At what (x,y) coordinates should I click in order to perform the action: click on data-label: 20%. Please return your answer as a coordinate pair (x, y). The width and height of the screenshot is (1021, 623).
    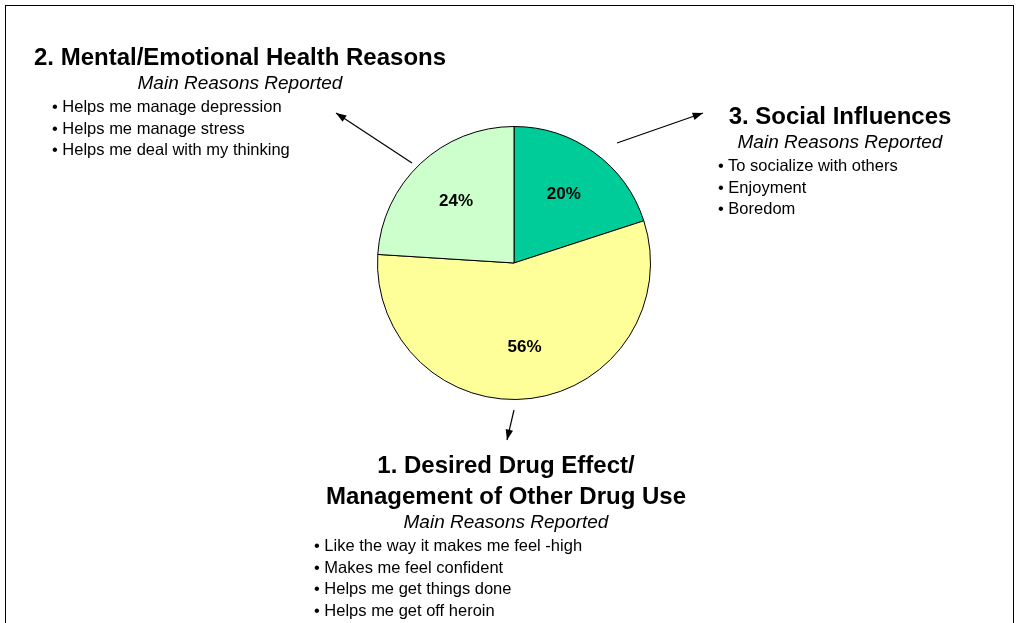
    Looking at the image, I should click on (563, 194).